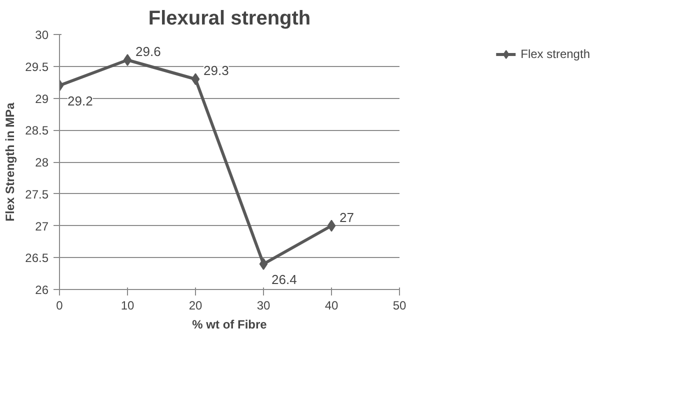  I want to click on x-tick-label: 20, so click(195, 305).